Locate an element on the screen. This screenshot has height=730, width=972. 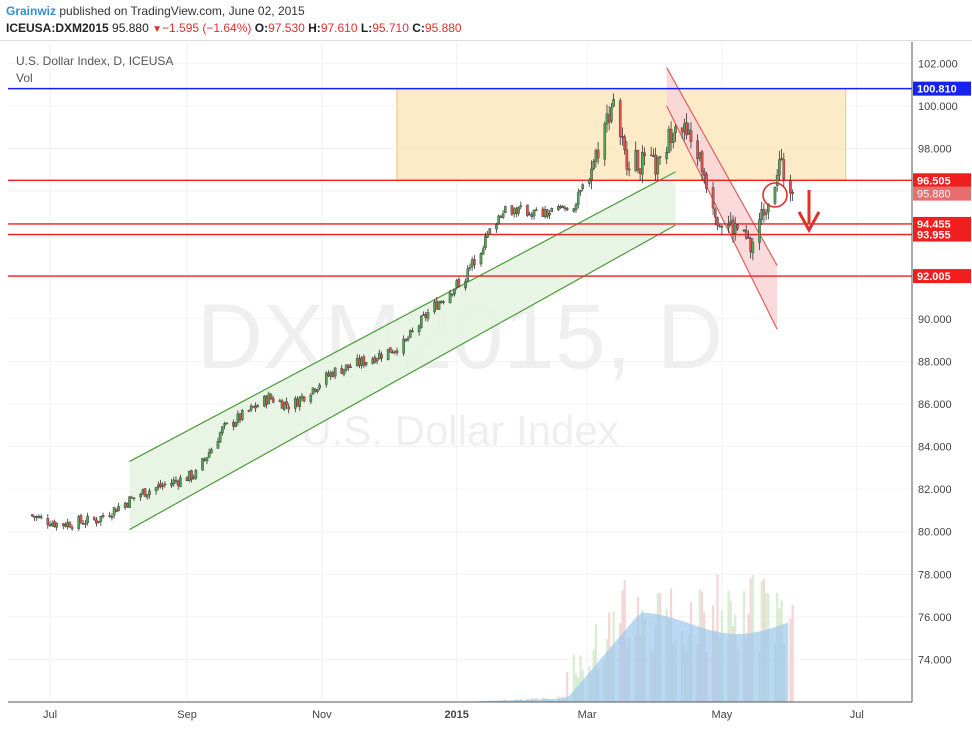
annotations is located at coordinates (791, 208).